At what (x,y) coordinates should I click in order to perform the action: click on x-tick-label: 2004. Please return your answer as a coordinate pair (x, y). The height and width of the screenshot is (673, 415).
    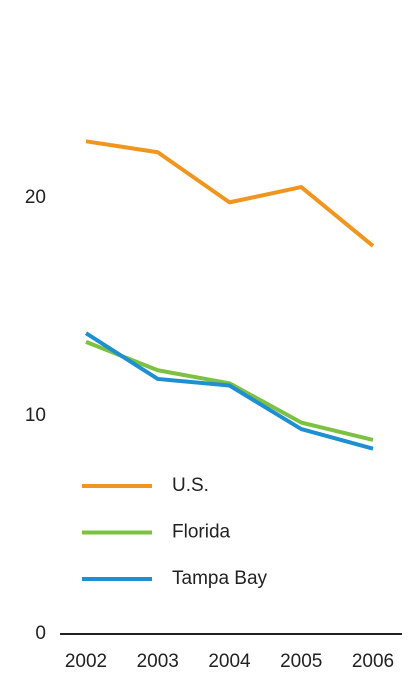
    Looking at the image, I should click on (229, 661).